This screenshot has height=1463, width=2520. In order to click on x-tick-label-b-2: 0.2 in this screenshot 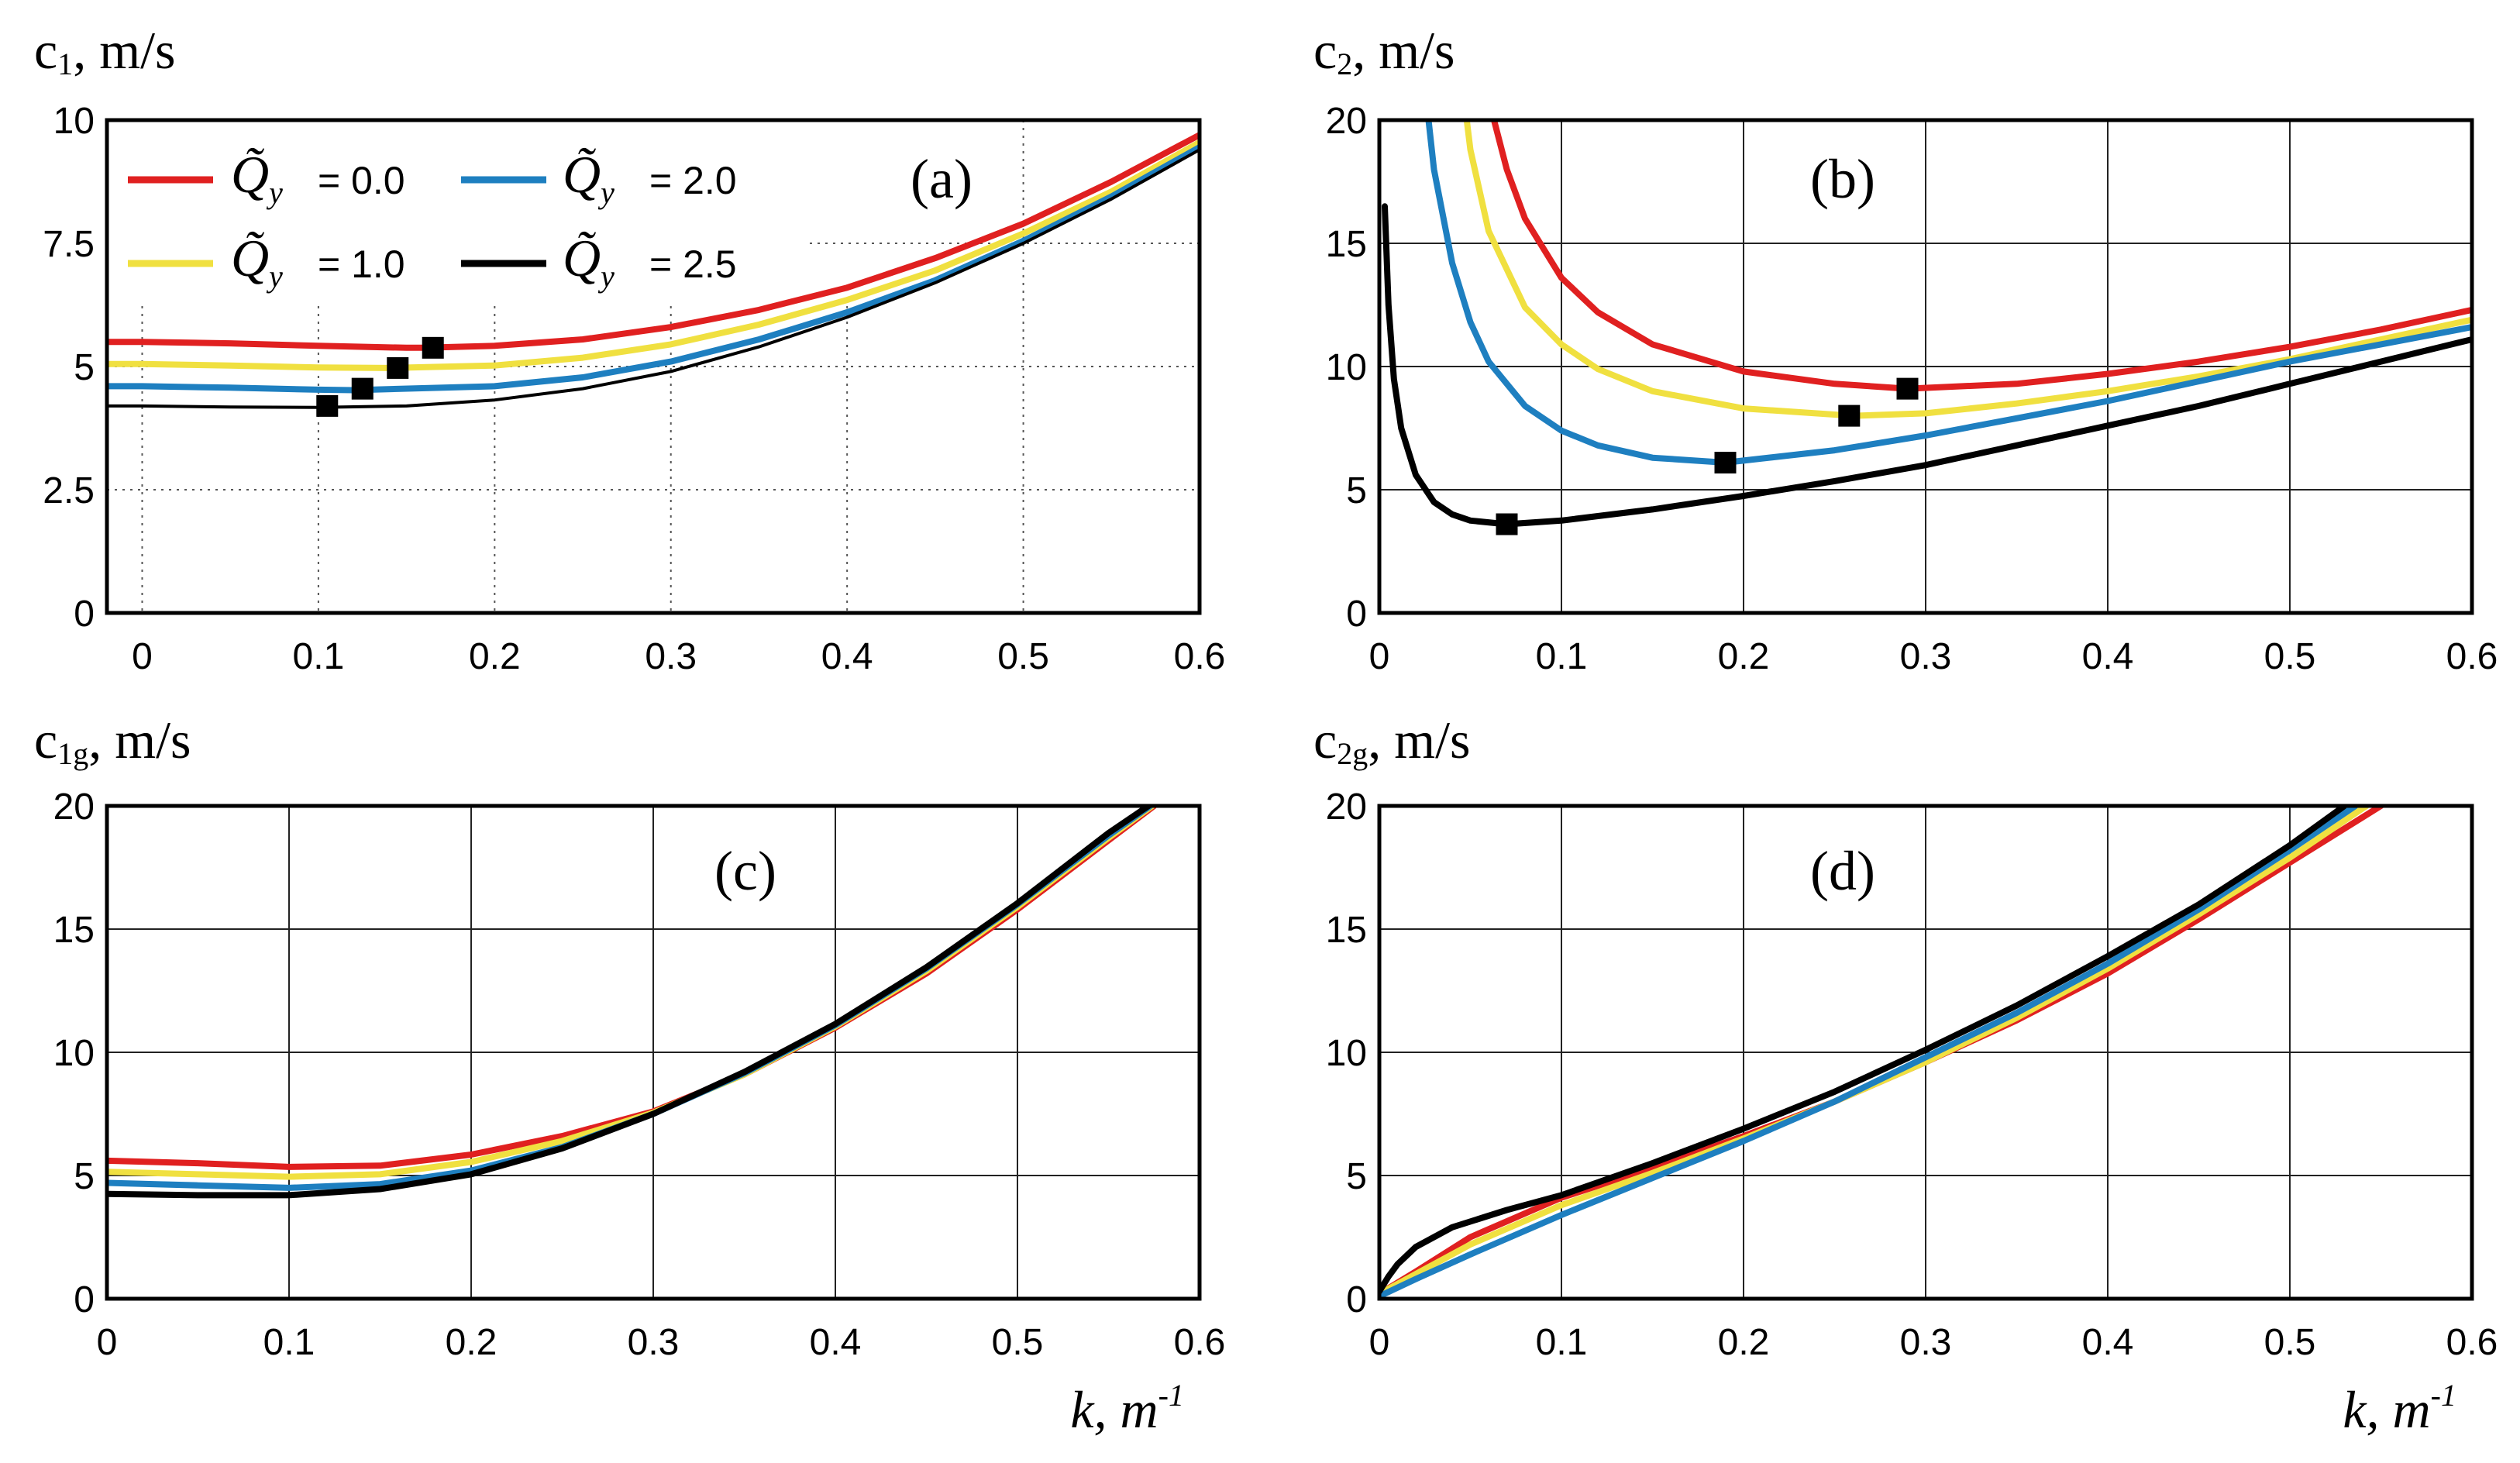, I will do `click(1744, 657)`.